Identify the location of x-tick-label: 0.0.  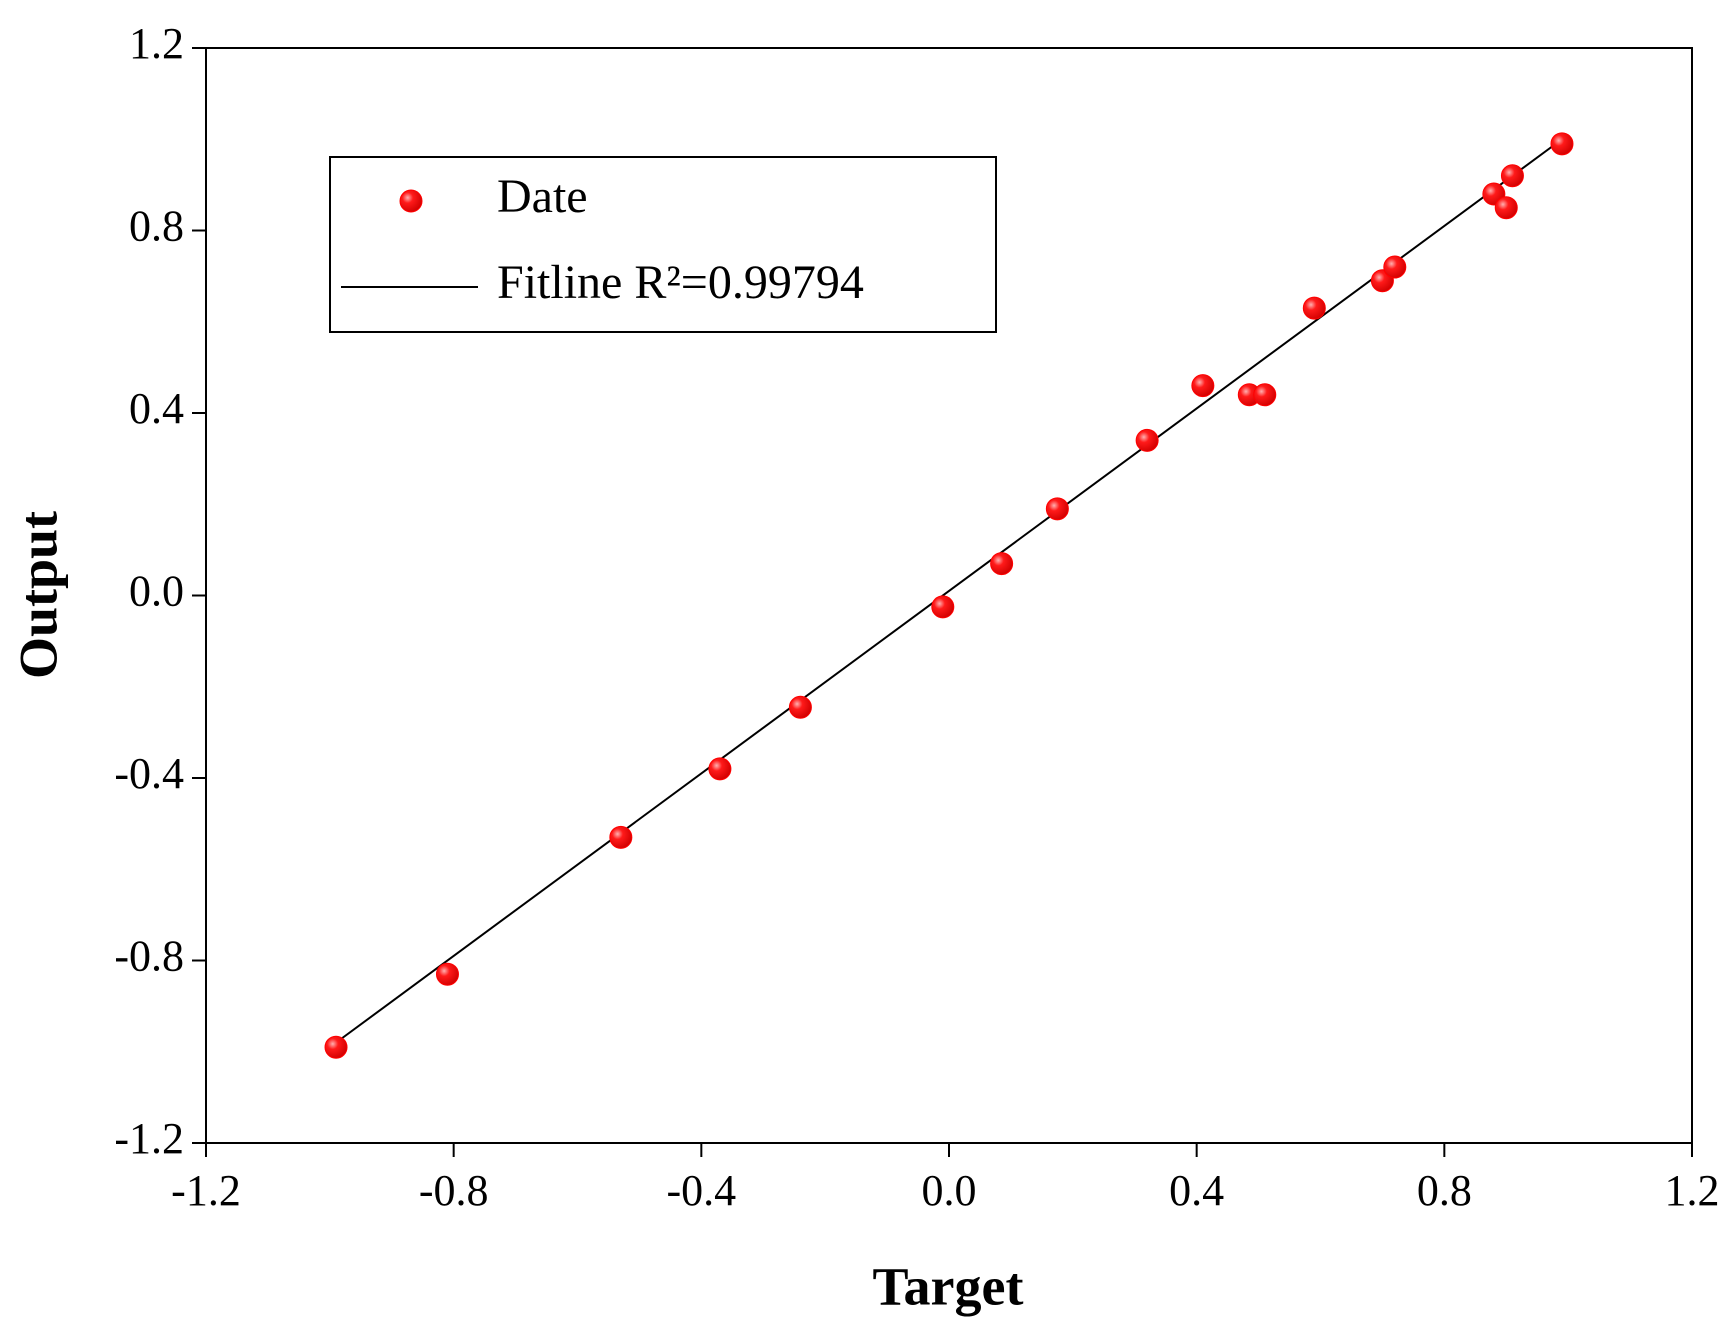
(949, 1190).